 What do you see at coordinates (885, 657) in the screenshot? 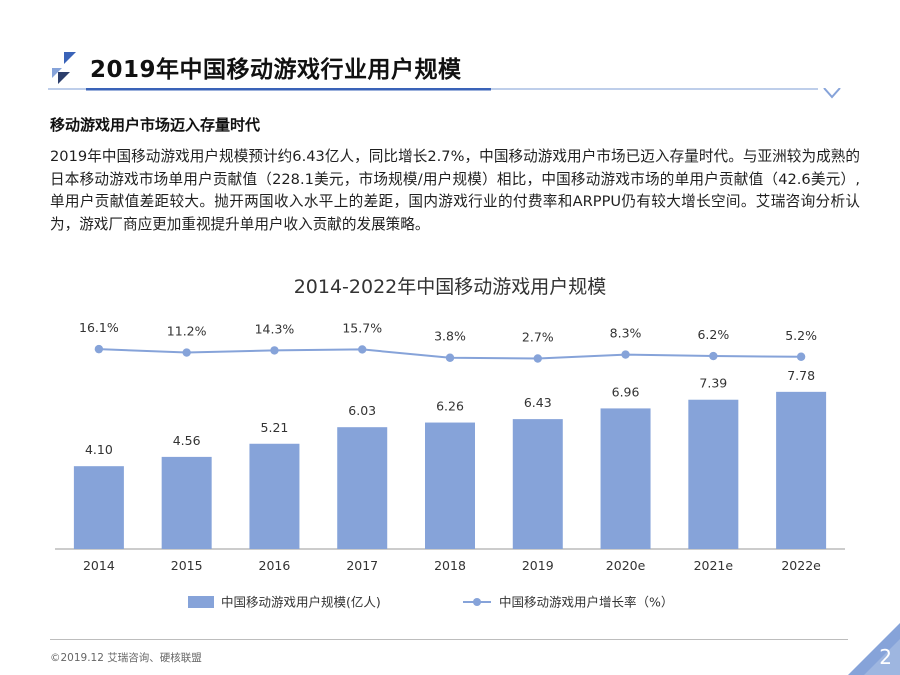
I see `page-number: 2` at bounding box center [885, 657].